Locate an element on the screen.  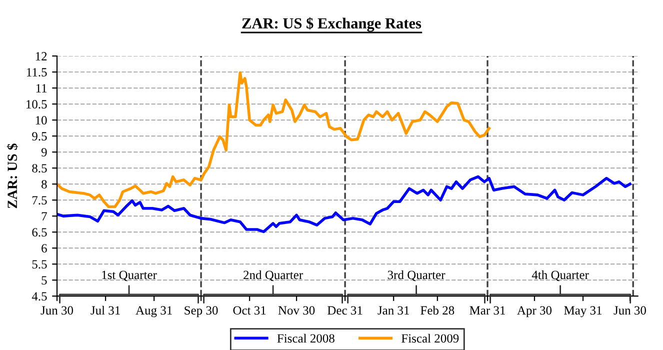
line-series is located at coordinates (344, 204).